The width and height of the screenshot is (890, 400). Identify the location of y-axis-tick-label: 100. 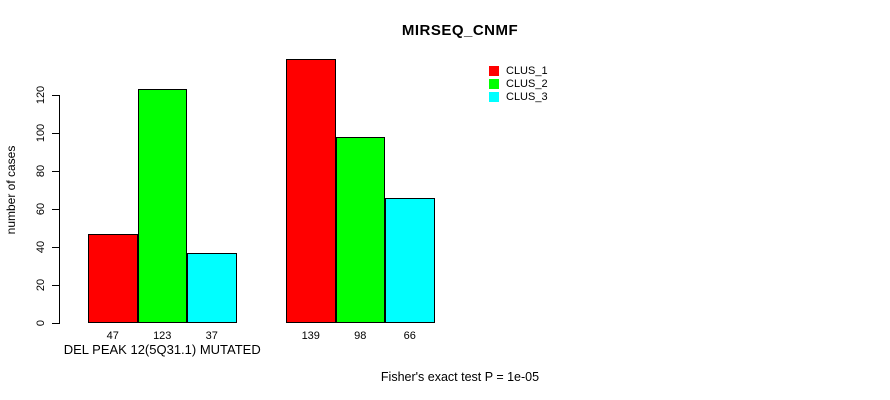
(41, 133).